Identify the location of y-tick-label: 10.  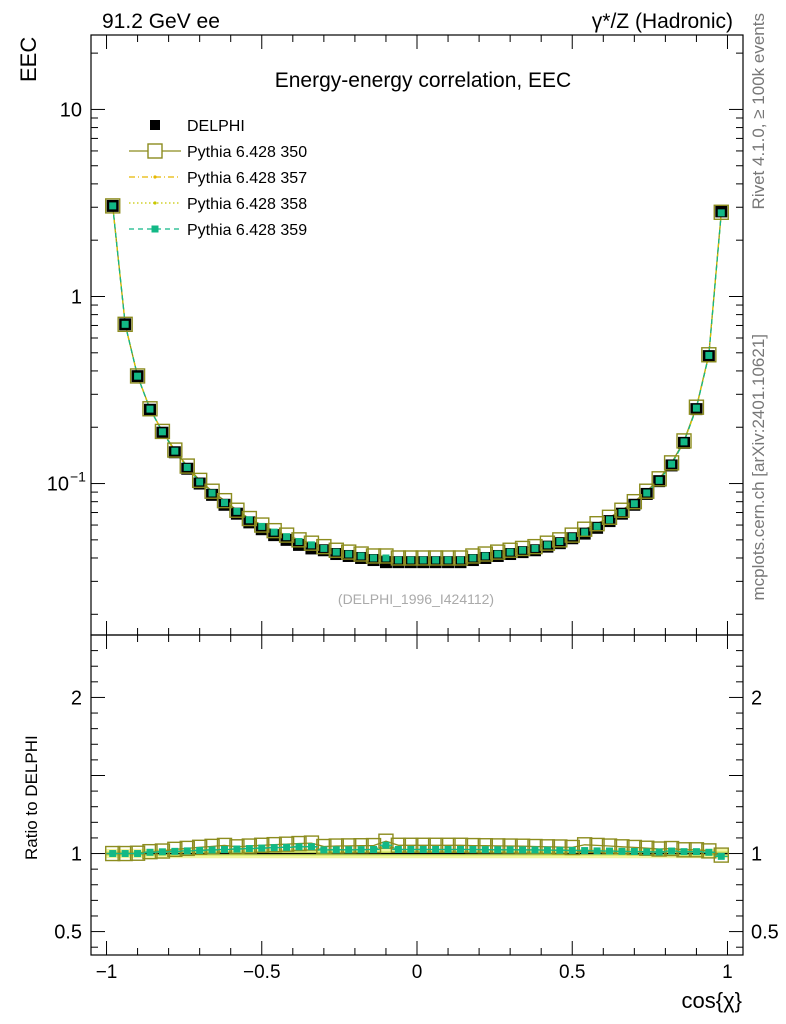
(71, 110).